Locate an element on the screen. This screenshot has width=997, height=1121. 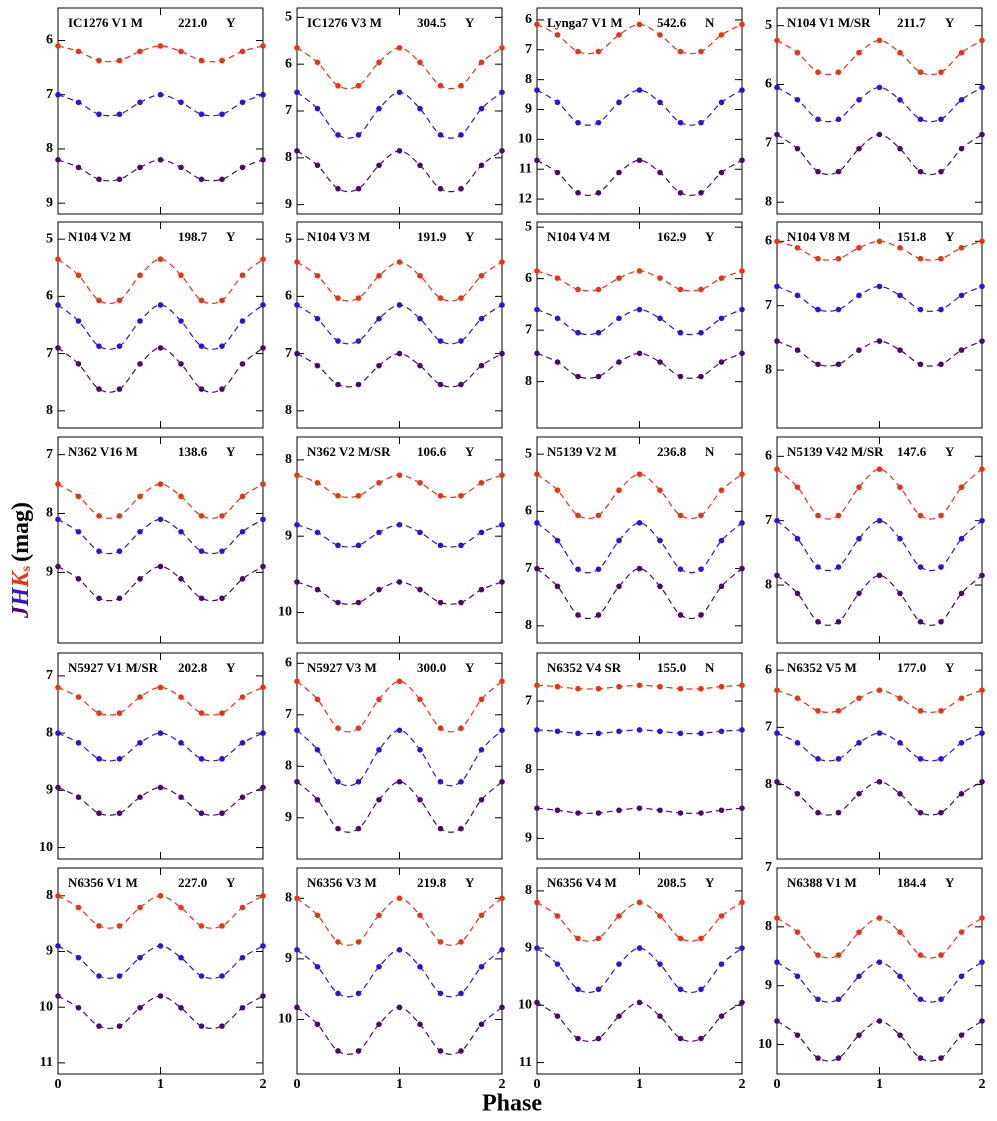
panel-period: 177.0 is located at coordinates (911, 667).